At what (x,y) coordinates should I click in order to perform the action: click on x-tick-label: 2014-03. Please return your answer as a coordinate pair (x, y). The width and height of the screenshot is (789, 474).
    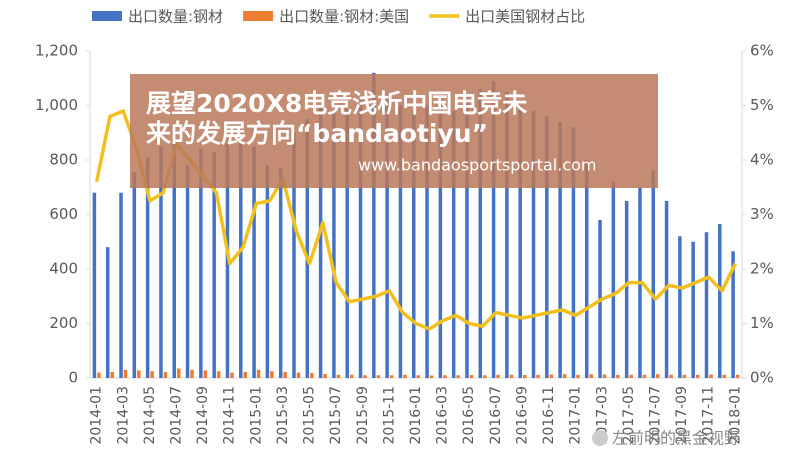
    Looking at the image, I should click on (123, 415).